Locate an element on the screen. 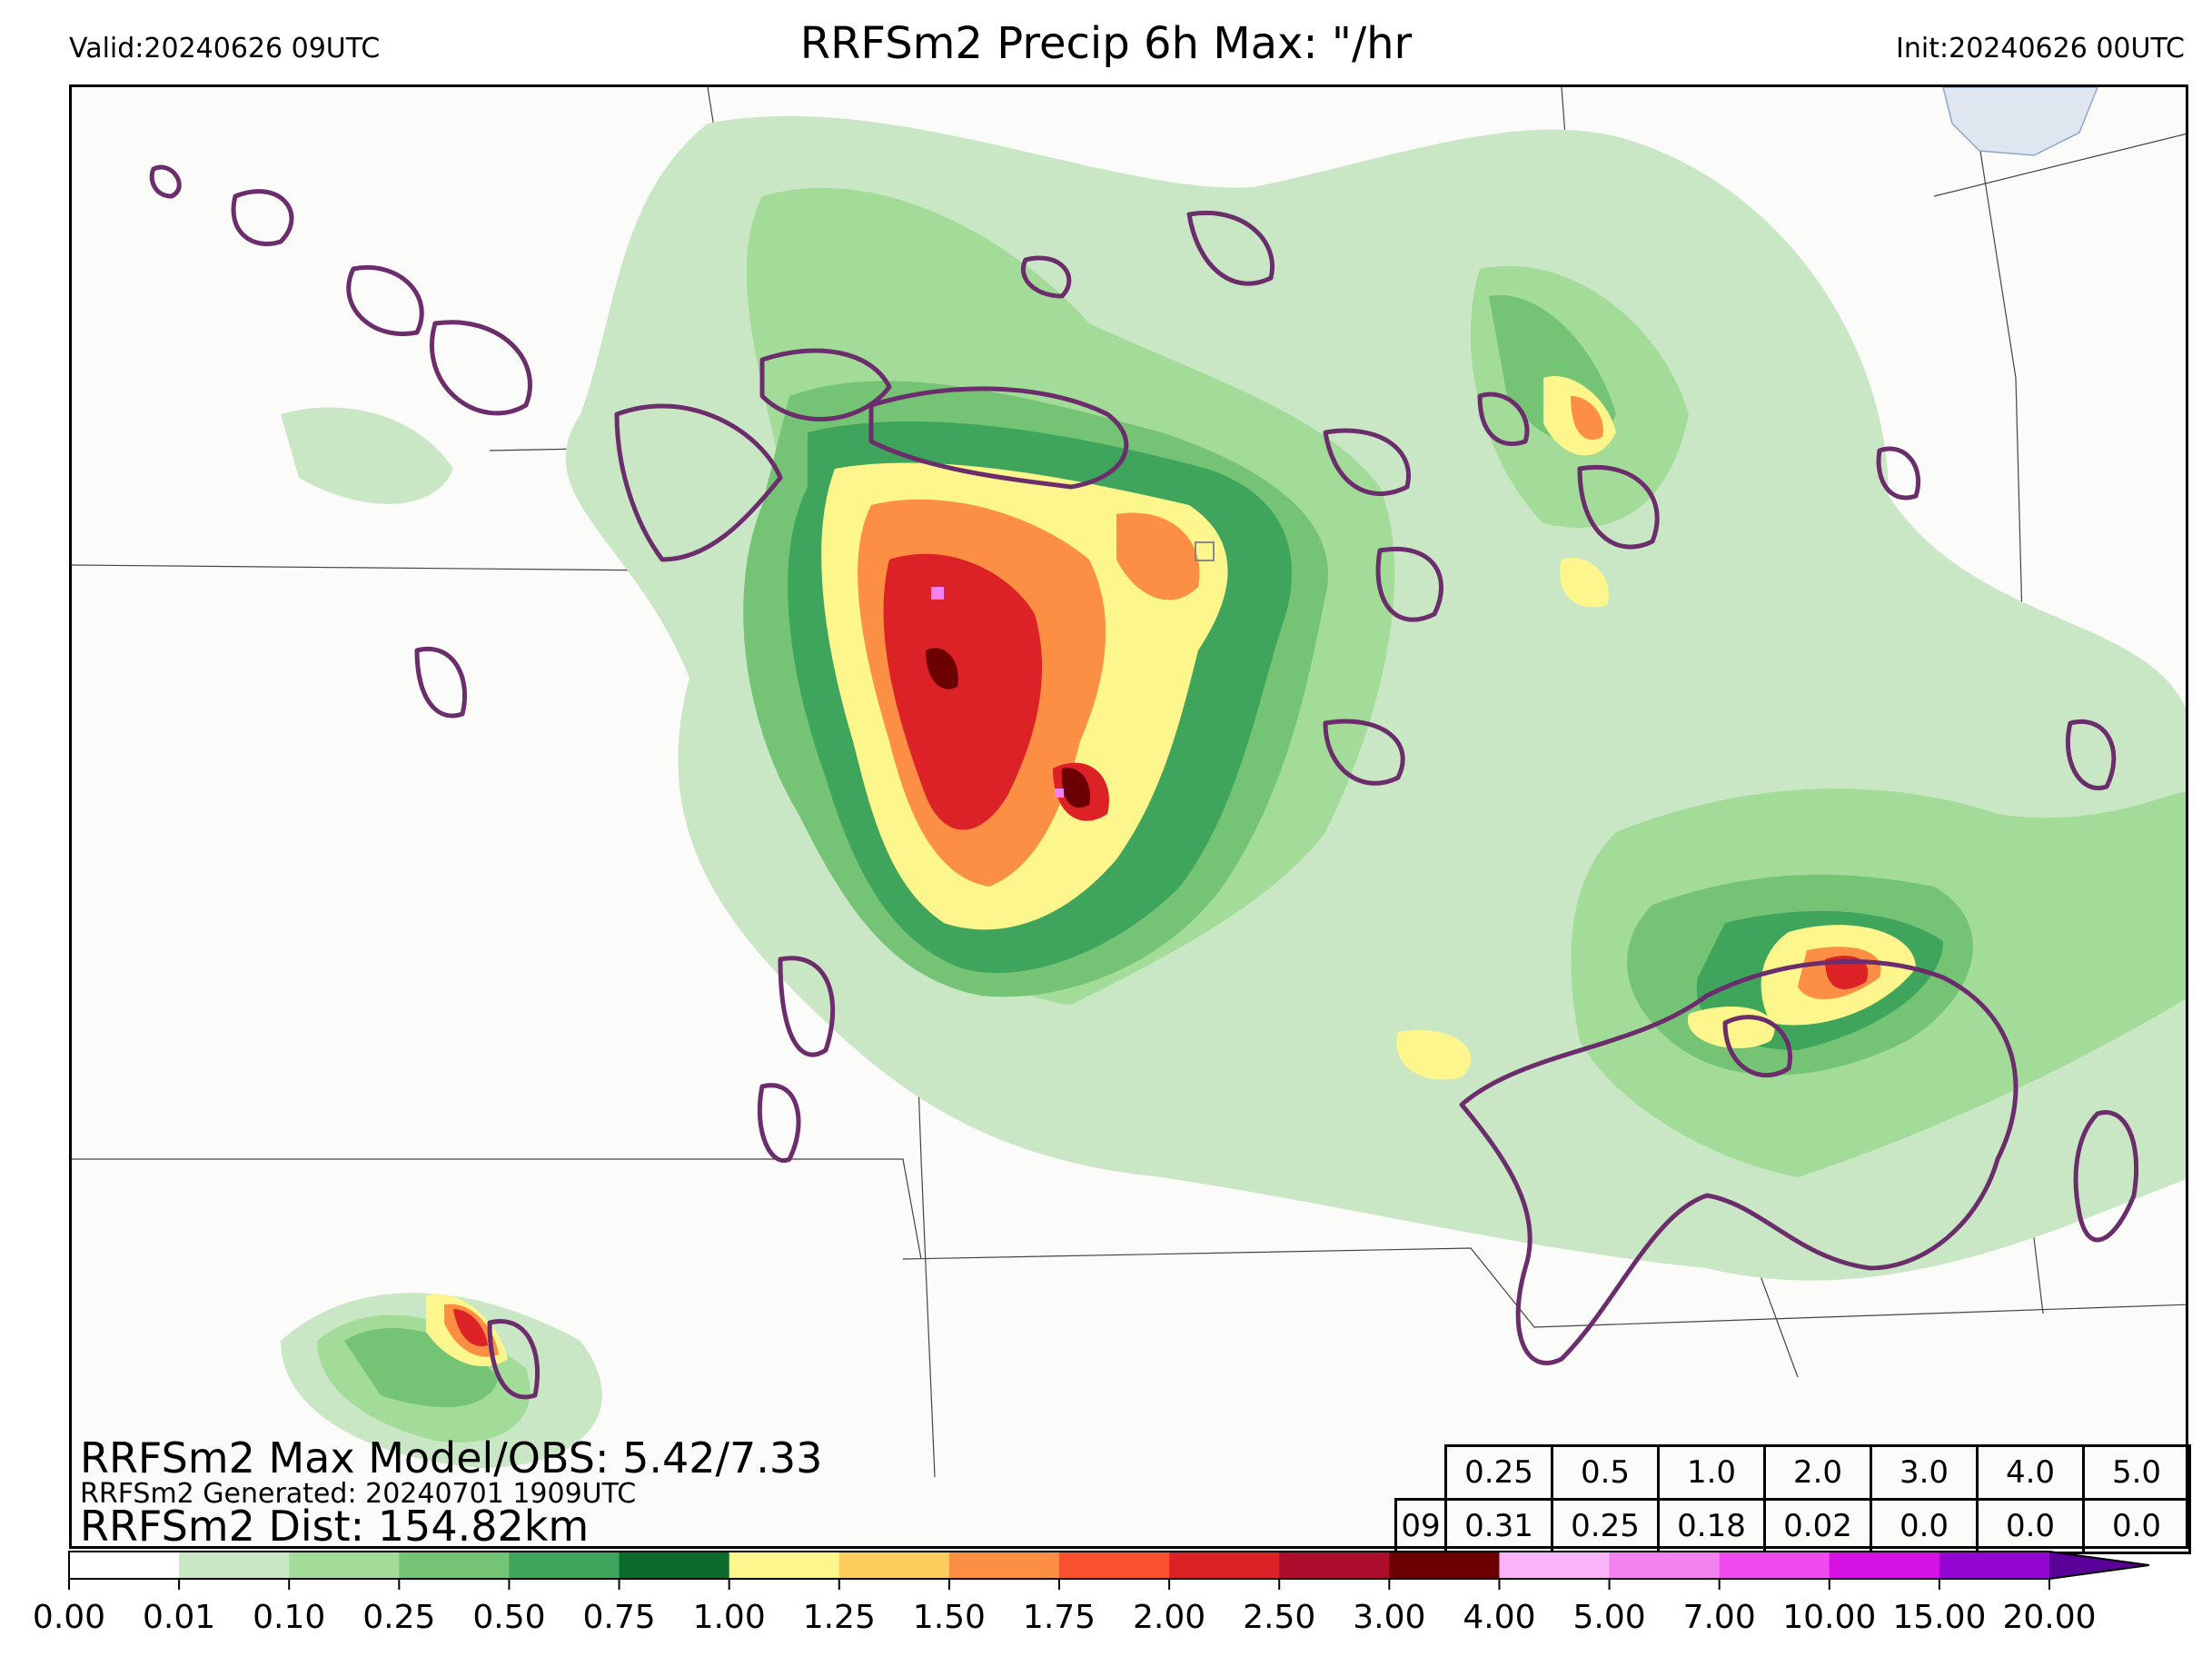  threshold-cell: 2.0 is located at coordinates (1817, 1472).